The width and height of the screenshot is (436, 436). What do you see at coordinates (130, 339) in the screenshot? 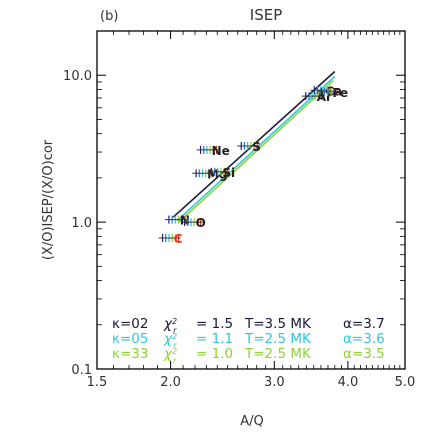
I see `legend-kappa: κ=05` at bounding box center [130, 339].